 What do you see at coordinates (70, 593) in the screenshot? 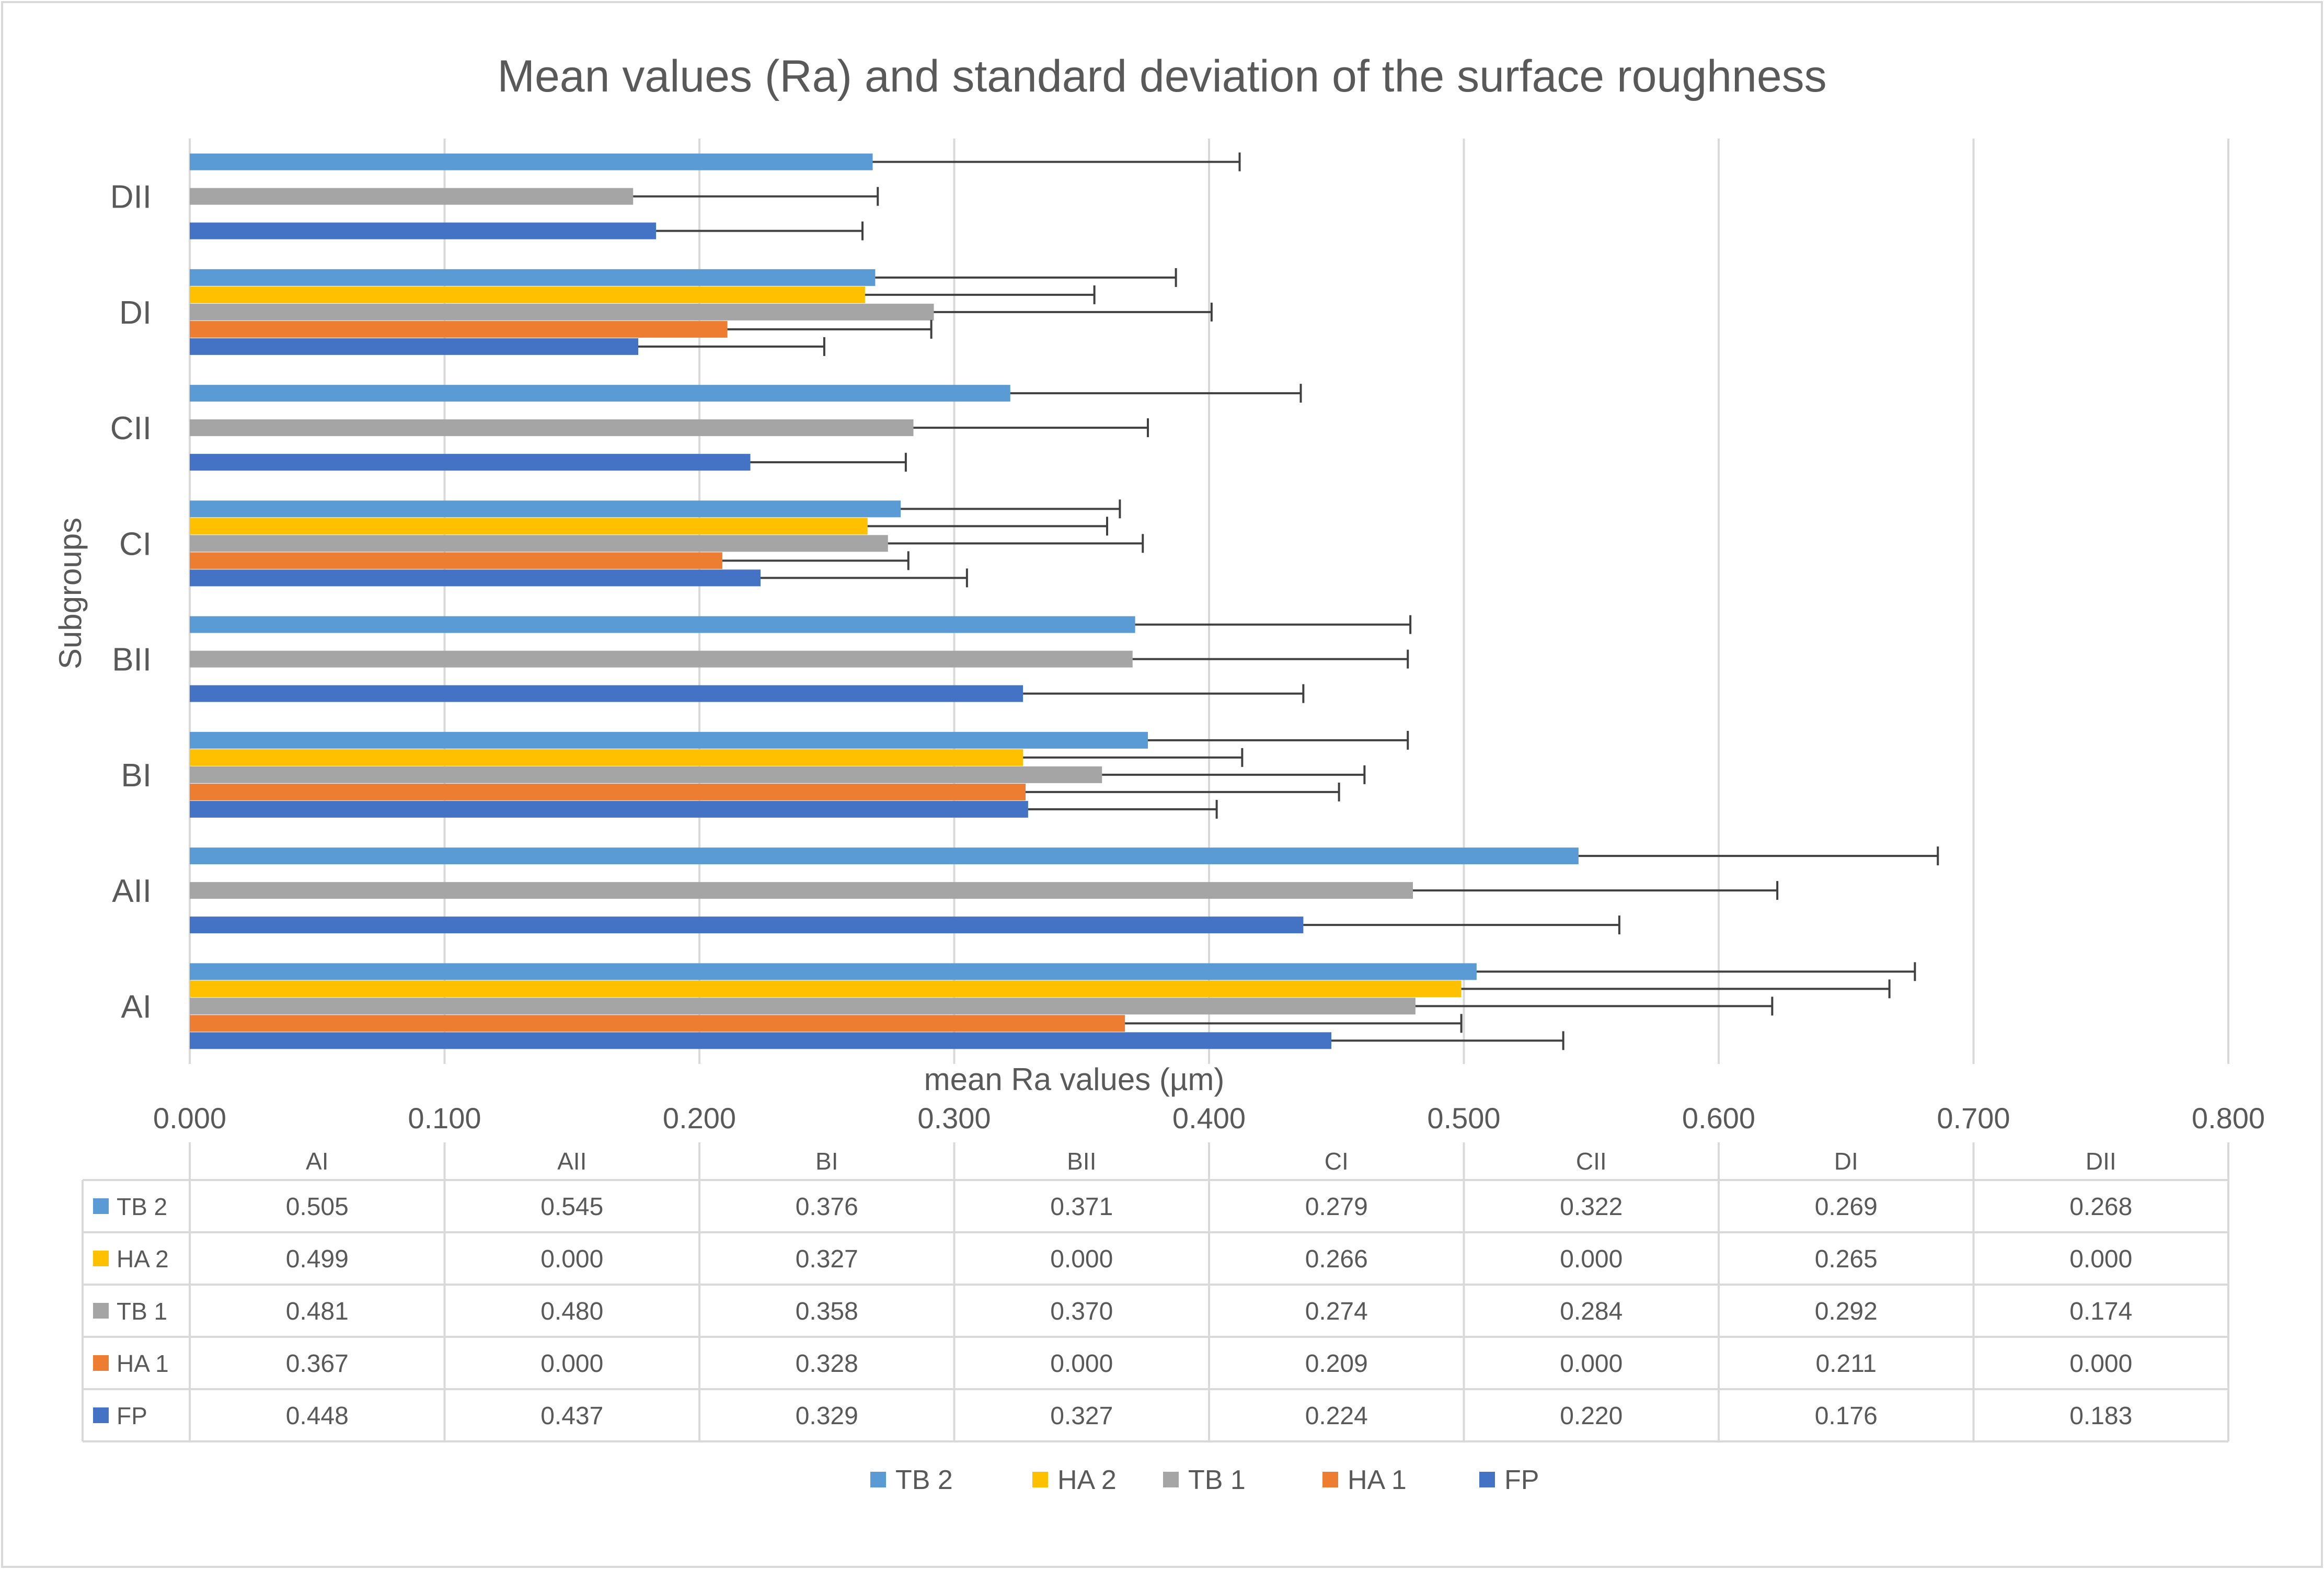
I see `y-axis-title: Subgroups` at bounding box center [70, 593].